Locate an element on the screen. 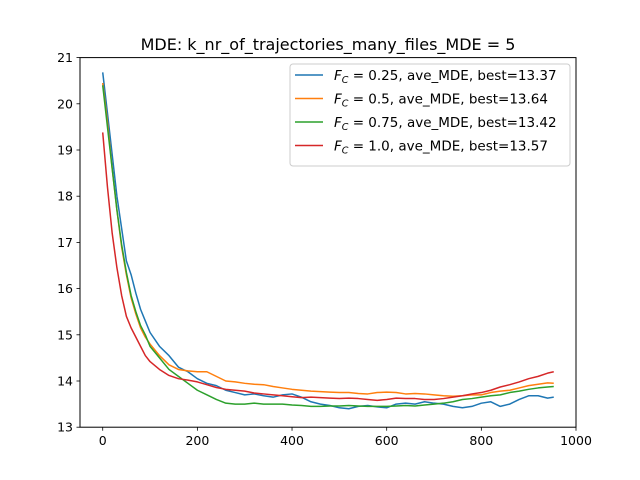 This screenshot has width=640, height=480. legend-box is located at coordinates (430, 115).